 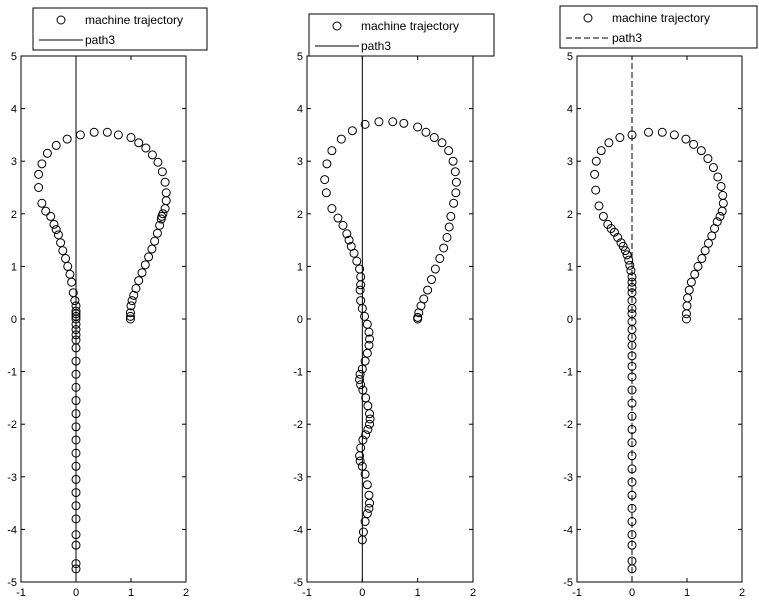 I want to click on y-tick-label: -2, so click(x=12, y=425).